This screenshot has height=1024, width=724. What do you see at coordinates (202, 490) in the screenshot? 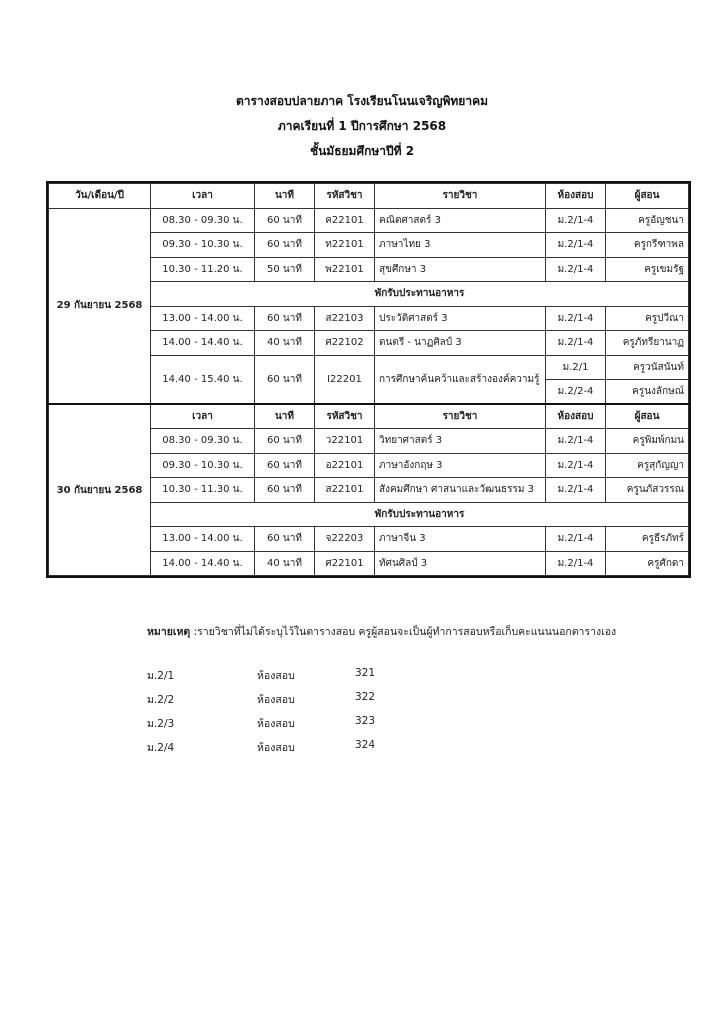
I see `exam-time: 10.30 - 11.30 น.` at bounding box center [202, 490].